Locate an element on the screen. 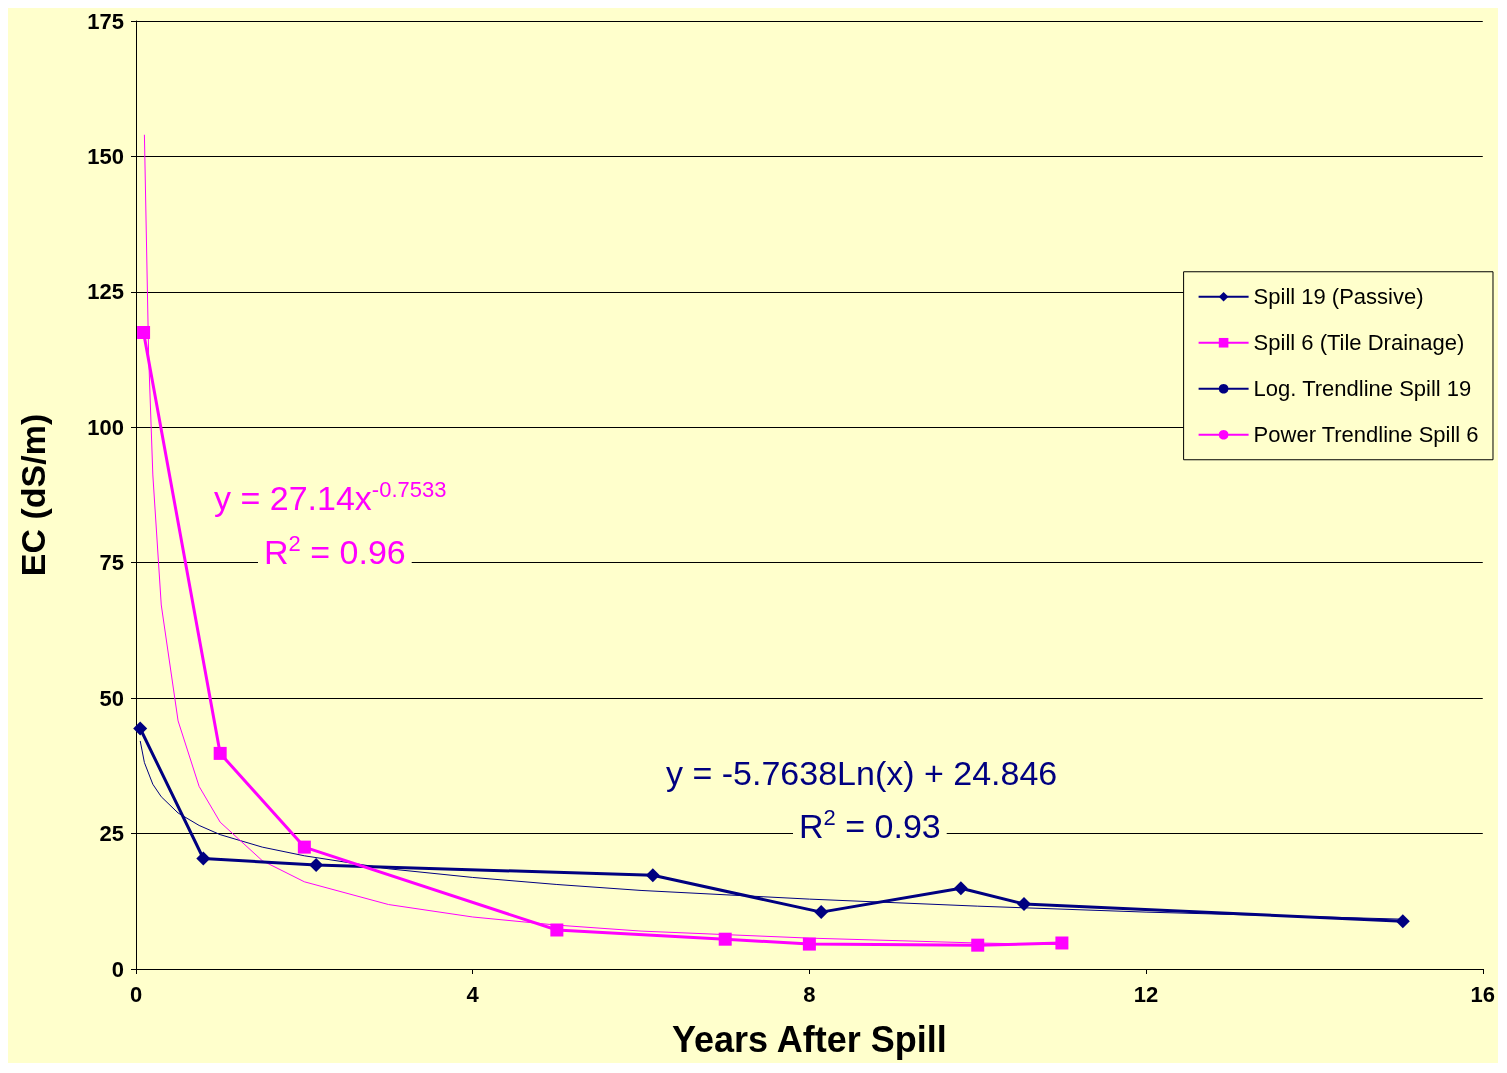  y-tick-label: 125 is located at coordinates (105, 292).